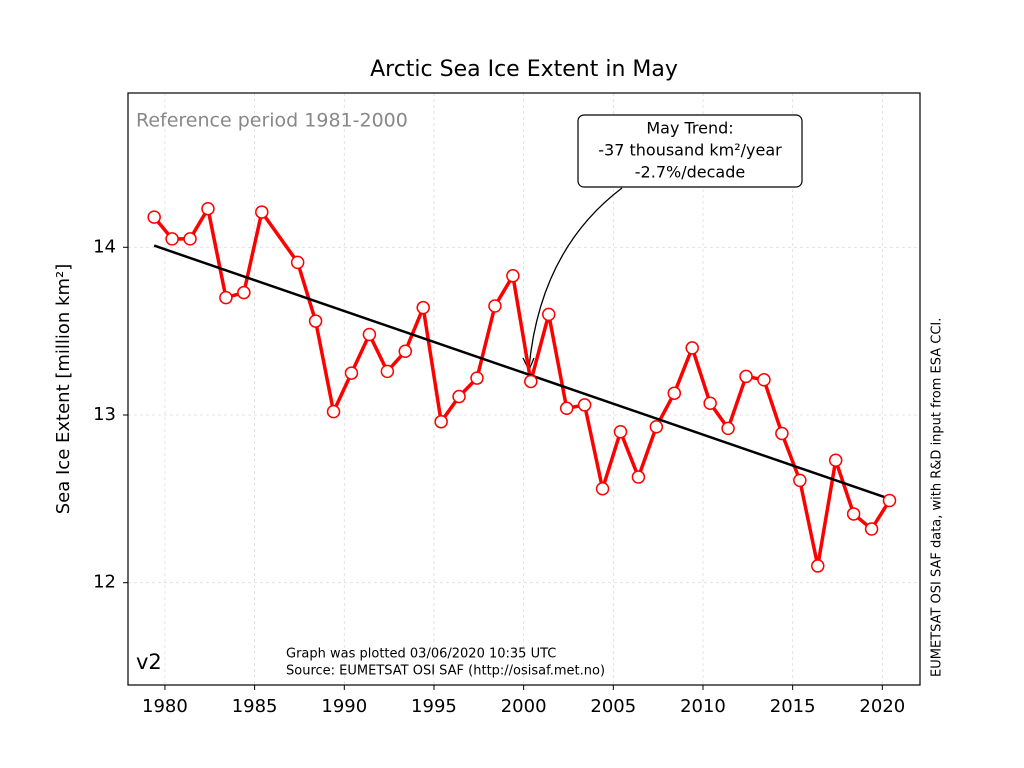 The height and width of the screenshot is (768, 1024). Describe the element at coordinates (689, 128) in the screenshot. I see `trend-line-1: May Trend:` at that location.